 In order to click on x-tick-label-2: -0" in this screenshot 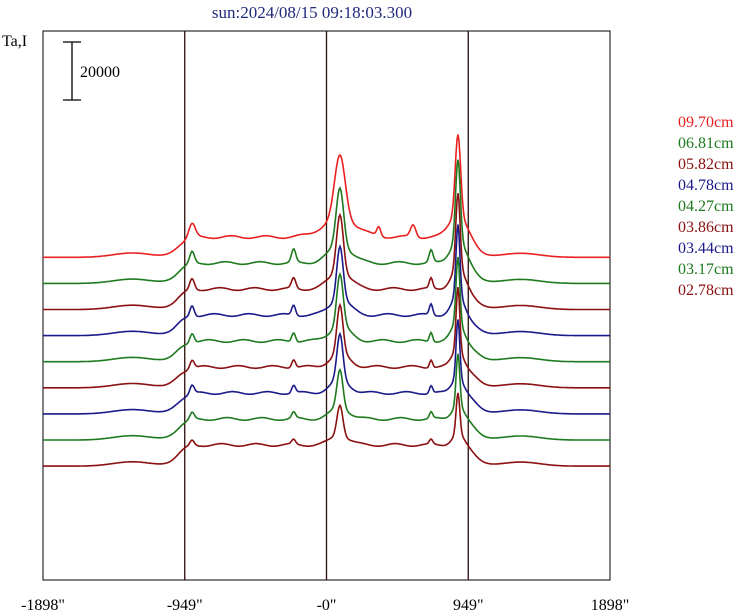, I will do `click(327, 605)`.